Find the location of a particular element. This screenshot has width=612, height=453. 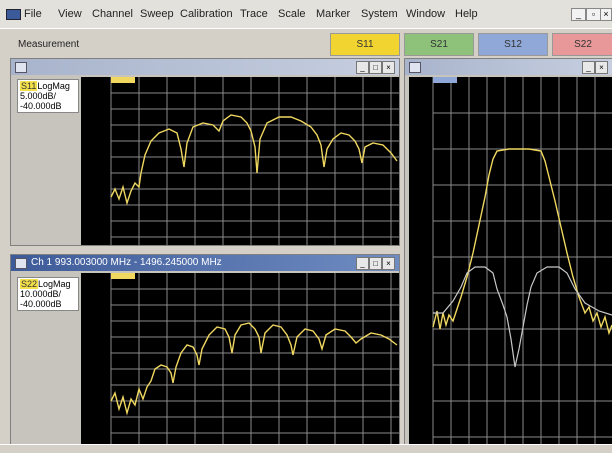

menu-system: System is located at coordinates (379, 14).